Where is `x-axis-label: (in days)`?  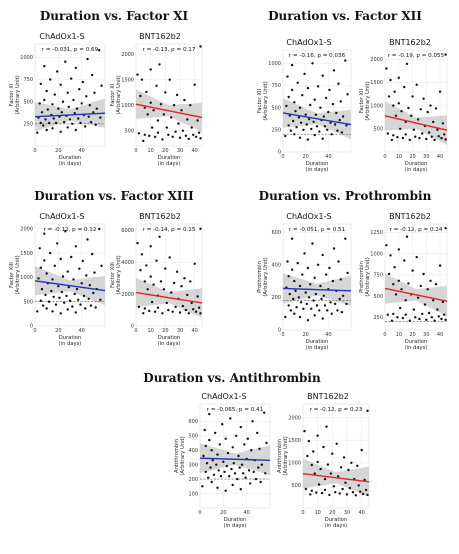
x-axis-label: (in days) is located at coordinates (317, 348).